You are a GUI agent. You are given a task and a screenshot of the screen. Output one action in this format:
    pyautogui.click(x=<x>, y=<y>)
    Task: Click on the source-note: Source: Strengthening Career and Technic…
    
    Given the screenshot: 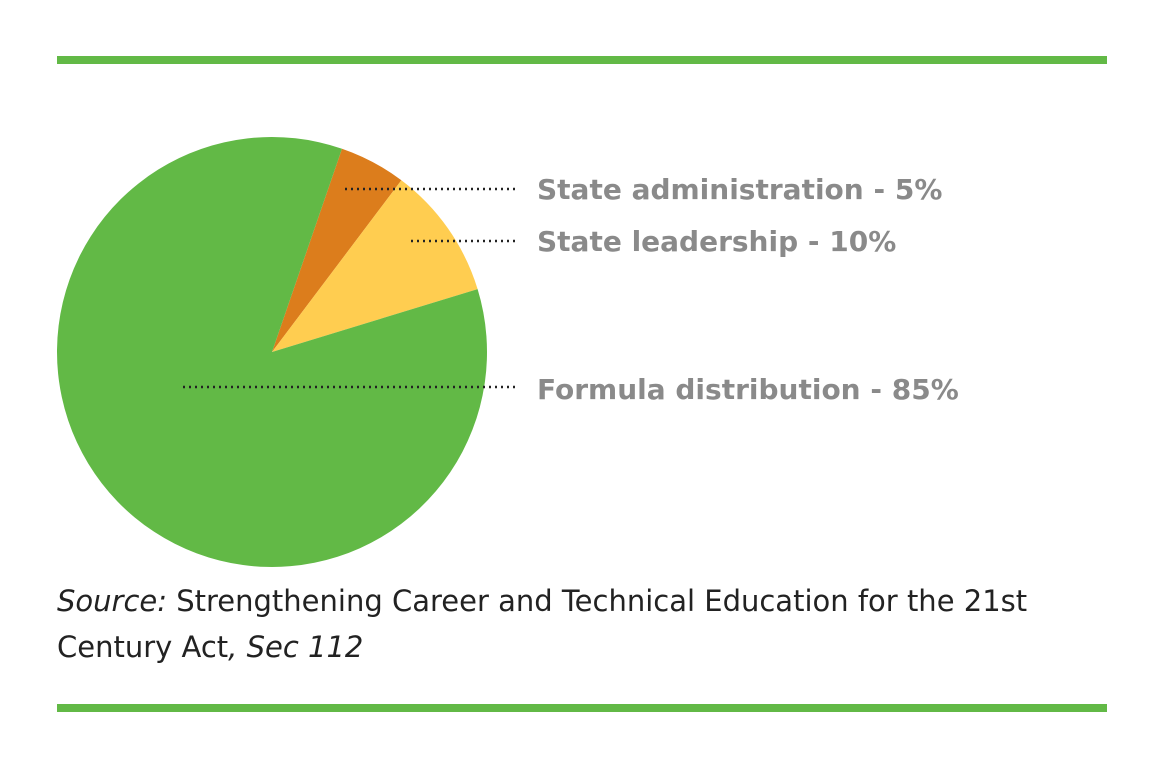 What is the action you would take?
    pyautogui.click(x=587, y=624)
    